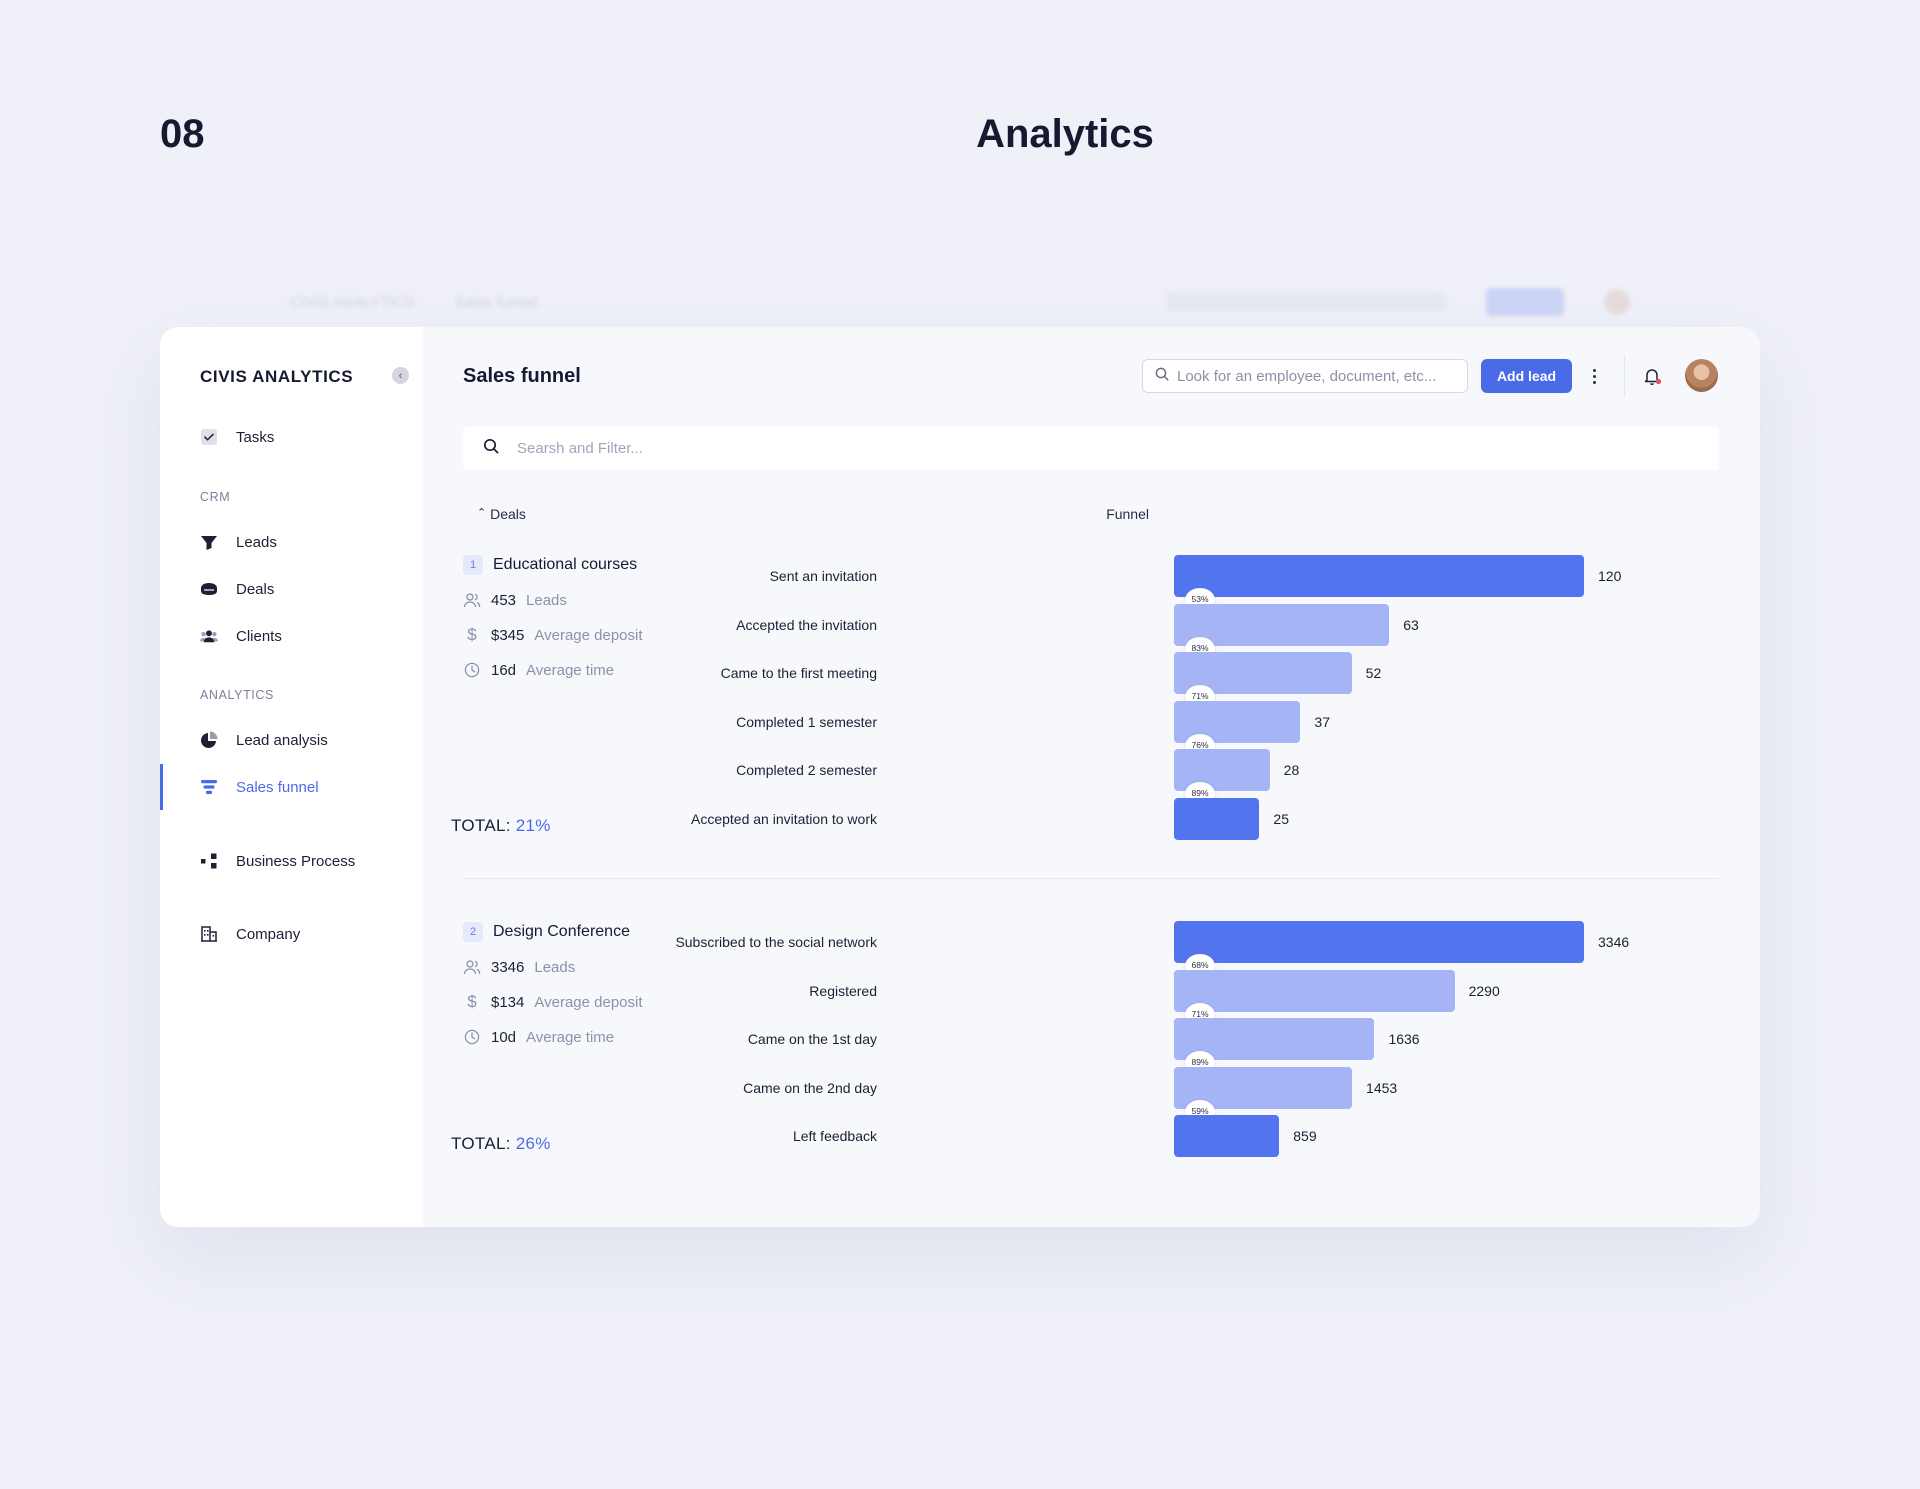  I want to click on sidebar-item-tasks: Tasks, so click(300, 437).